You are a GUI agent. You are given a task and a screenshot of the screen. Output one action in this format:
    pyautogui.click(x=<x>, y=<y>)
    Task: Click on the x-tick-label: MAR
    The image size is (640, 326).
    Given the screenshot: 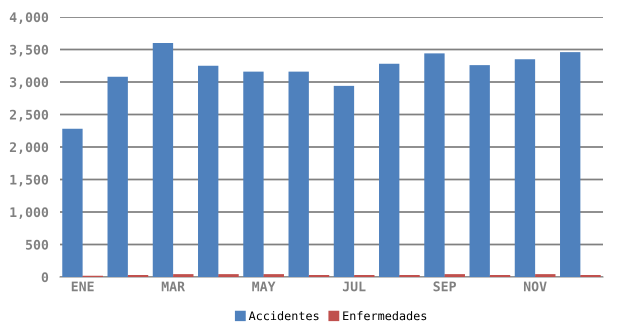 What is the action you would take?
    pyautogui.click(x=174, y=287)
    